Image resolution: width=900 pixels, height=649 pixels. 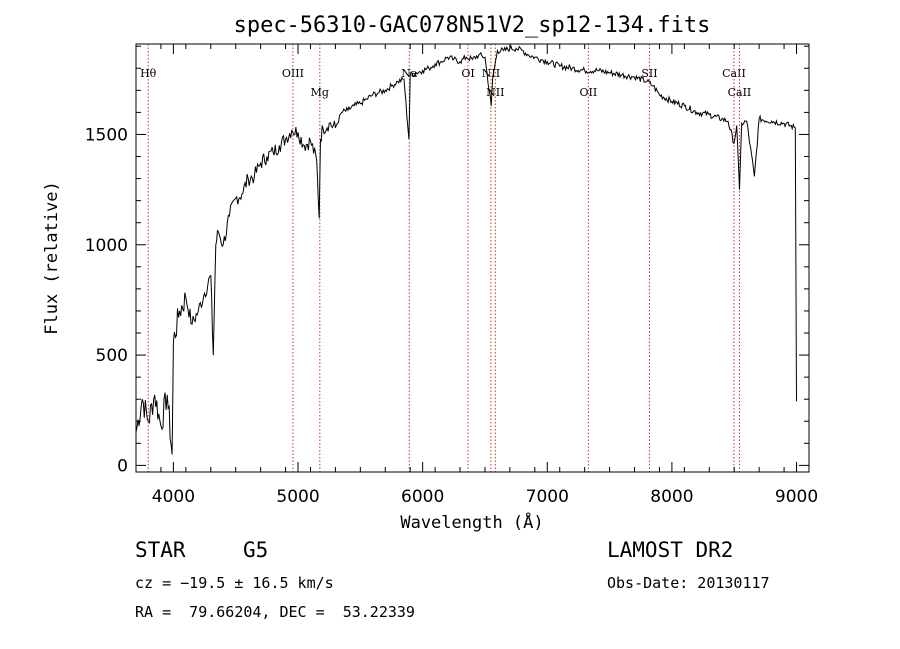 I want to click on chart-title: spec-56310-GAC078N51V2_sp12-134.fits, so click(x=472, y=25).